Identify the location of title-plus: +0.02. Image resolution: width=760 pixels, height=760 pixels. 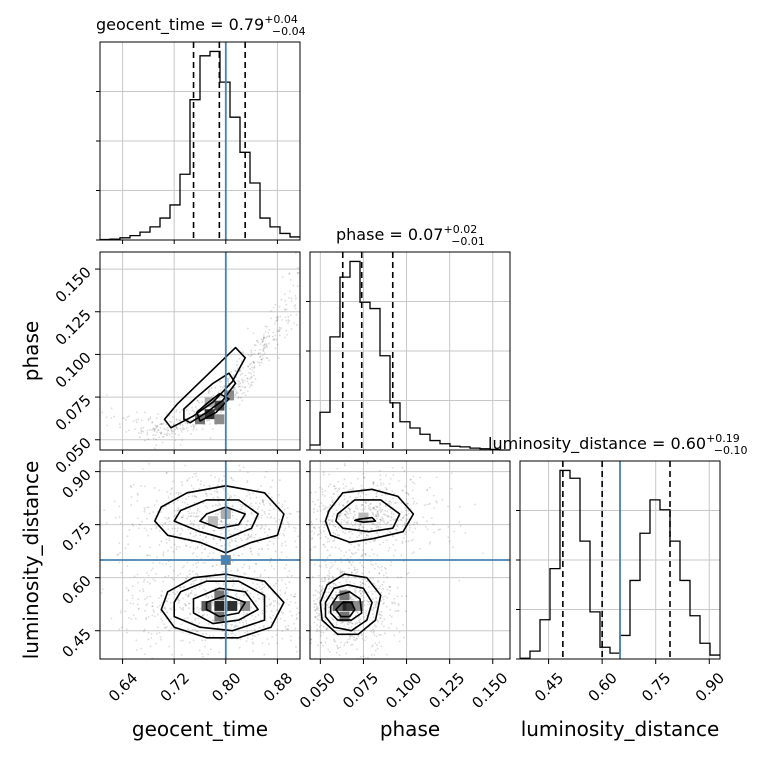
(460, 229).